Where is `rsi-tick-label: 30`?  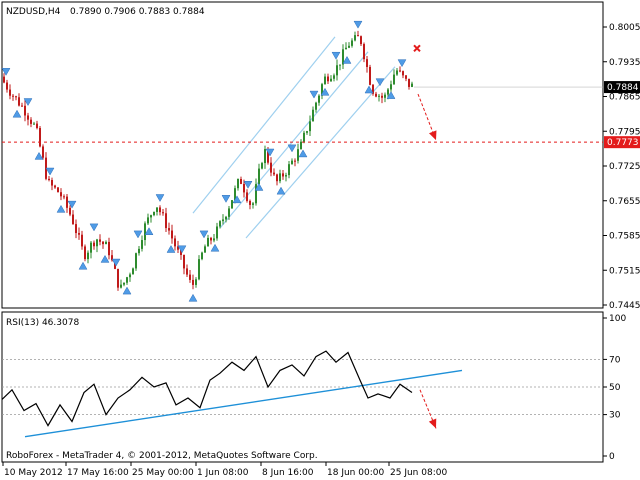
rsi-tick-label: 30 is located at coordinates (615, 416).